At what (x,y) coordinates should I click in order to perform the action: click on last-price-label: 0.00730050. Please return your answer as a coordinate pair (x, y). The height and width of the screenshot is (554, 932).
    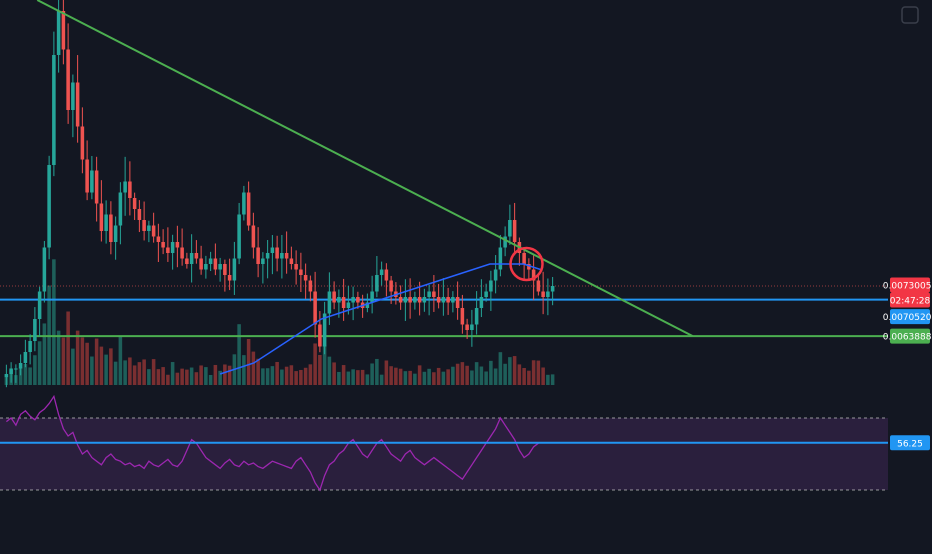
    Looking at the image, I should click on (907, 286).